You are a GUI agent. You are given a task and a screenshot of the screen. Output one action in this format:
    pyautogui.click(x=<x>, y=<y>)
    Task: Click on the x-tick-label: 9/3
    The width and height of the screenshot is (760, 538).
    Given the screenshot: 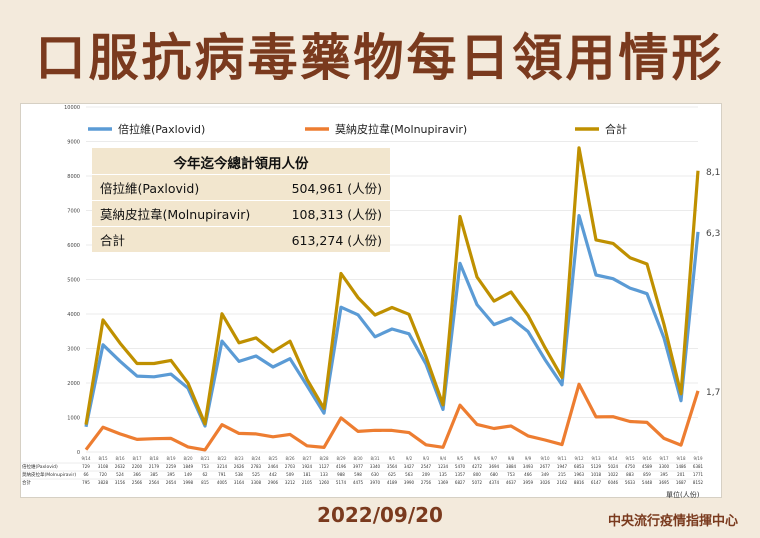 What is the action you would take?
    pyautogui.click(x=426, y=458)
    